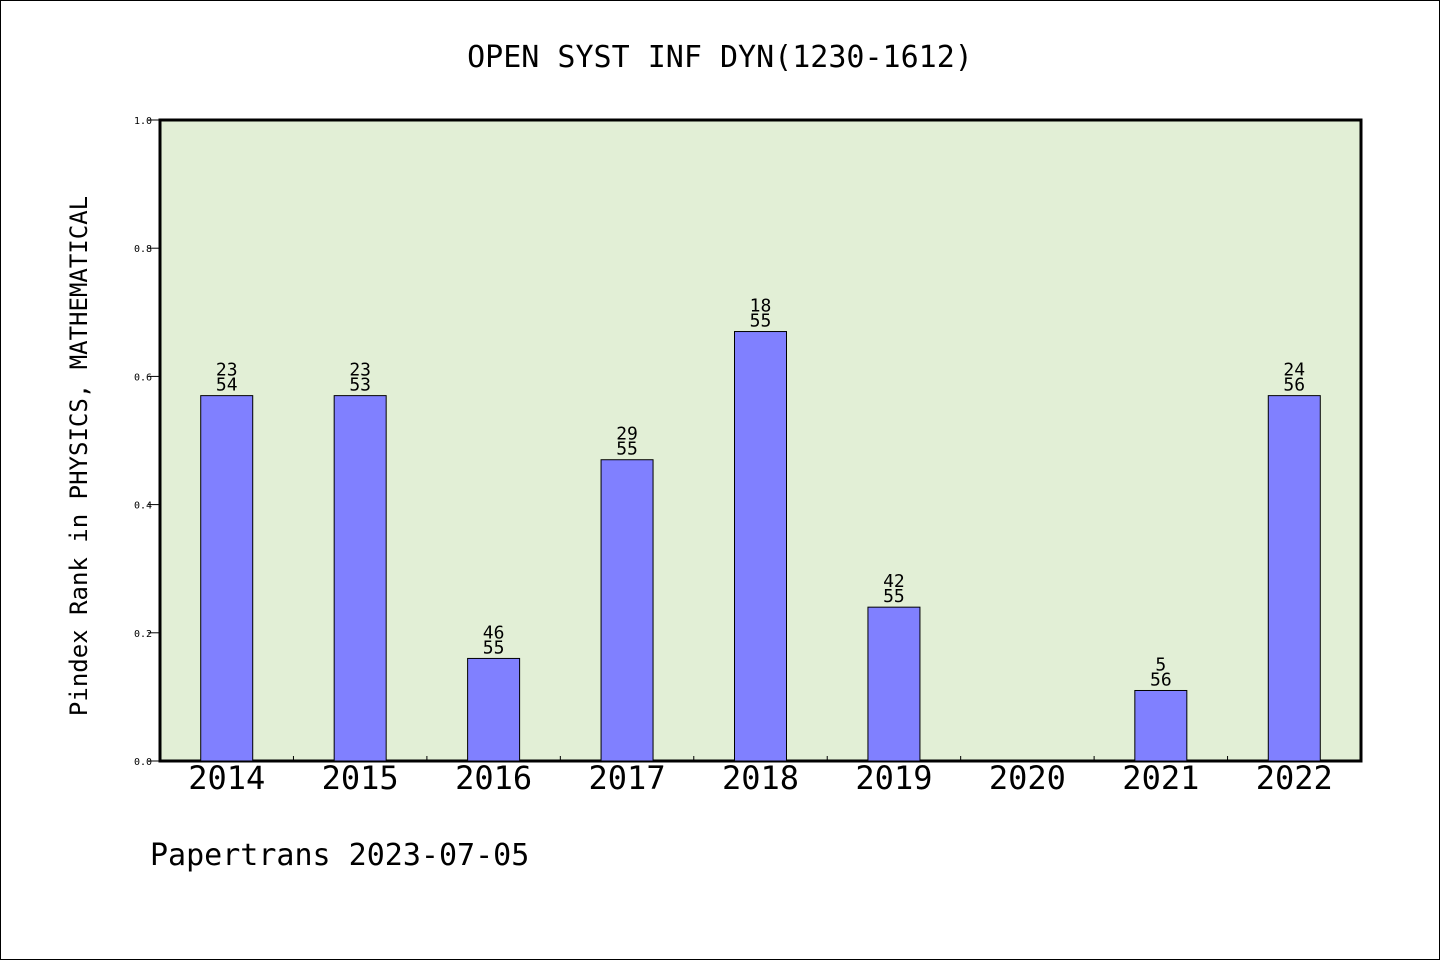 The width and height of the screenshot is (1440, 964). What do you see at coordinates (226, 778) in the screenshot?
I see `x-tick-label: 2014` at bounding box center [226, 778].